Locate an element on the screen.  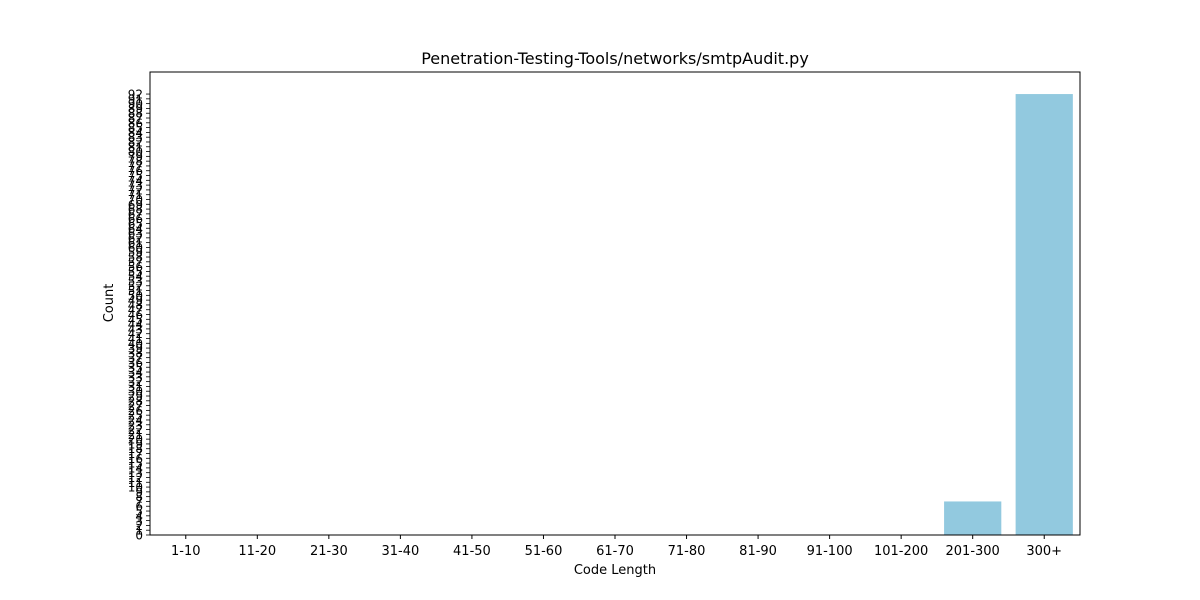
x-tick-label: 81-90 is located at coordinates (758, 551).